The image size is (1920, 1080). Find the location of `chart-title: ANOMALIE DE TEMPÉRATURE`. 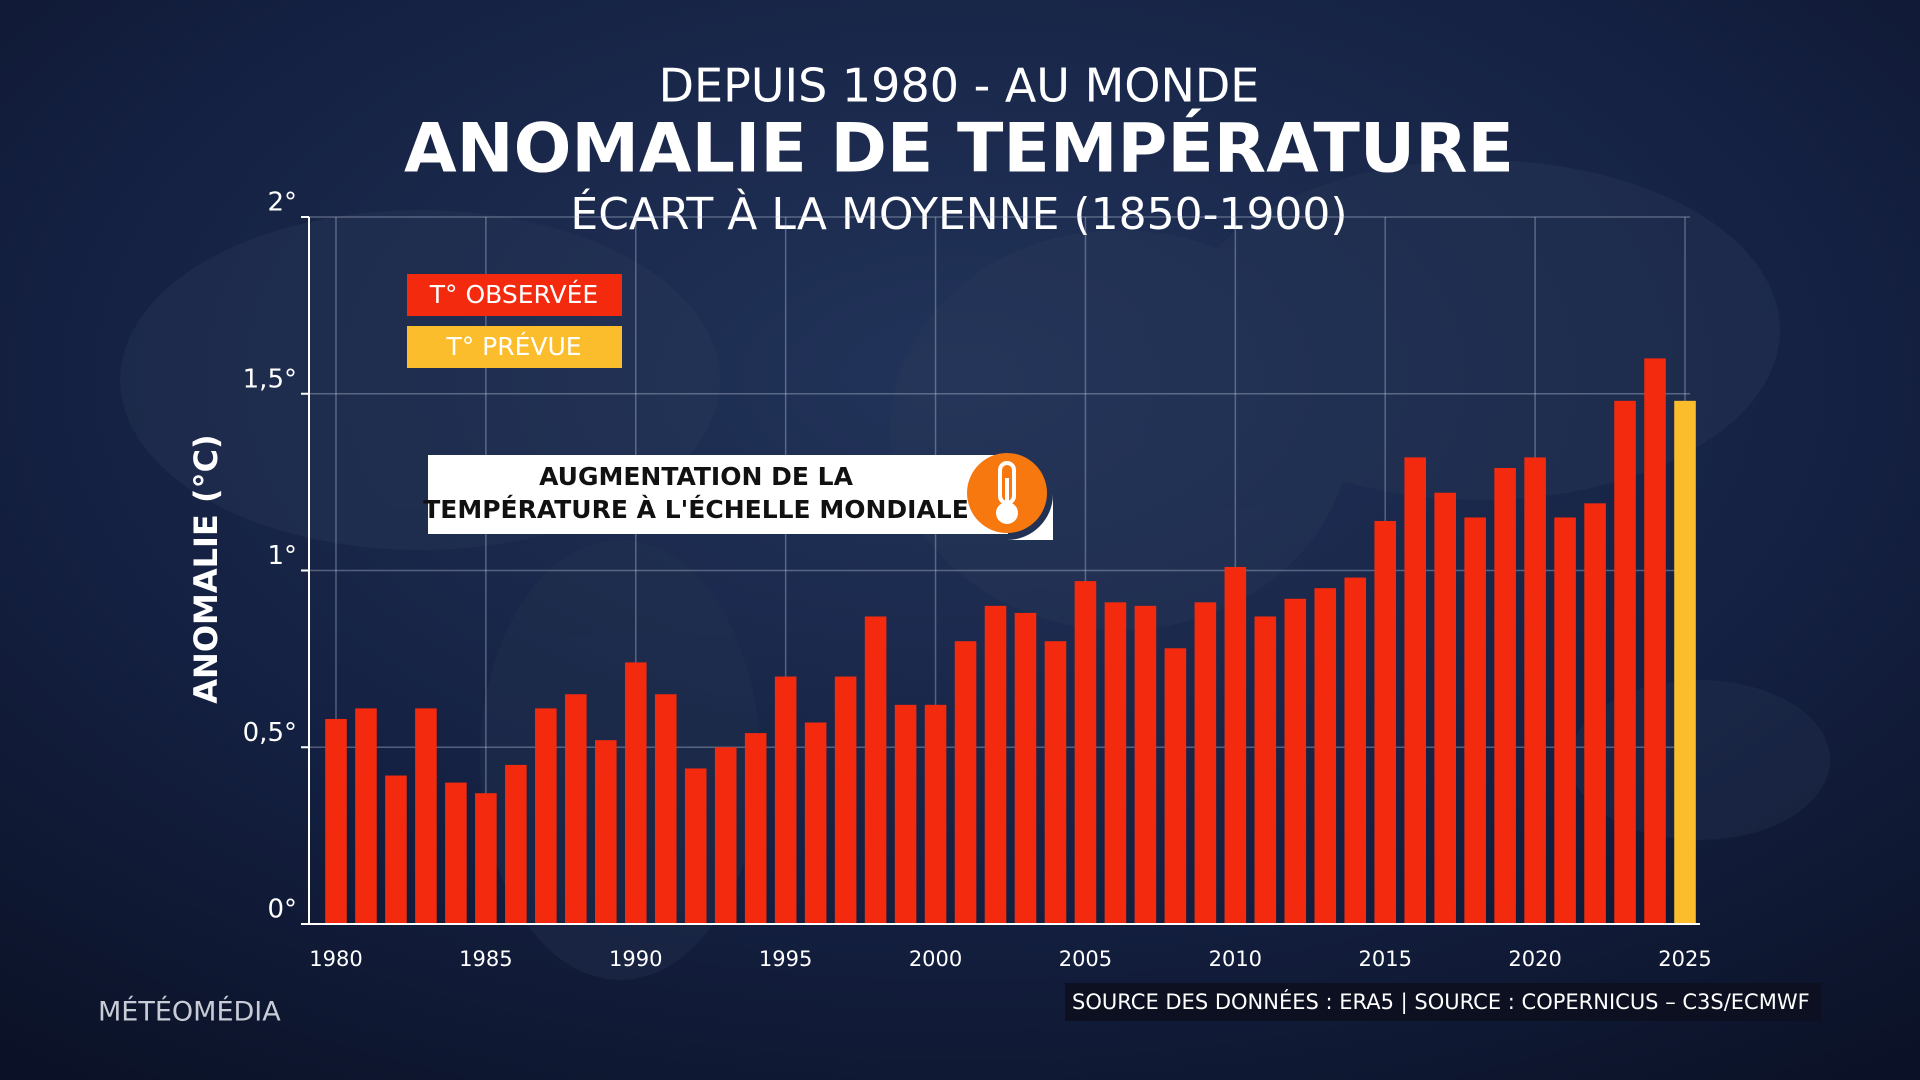

chart-title: ANOMALIE DE TEMPÉRATURE is located at coordinates (959, 149).